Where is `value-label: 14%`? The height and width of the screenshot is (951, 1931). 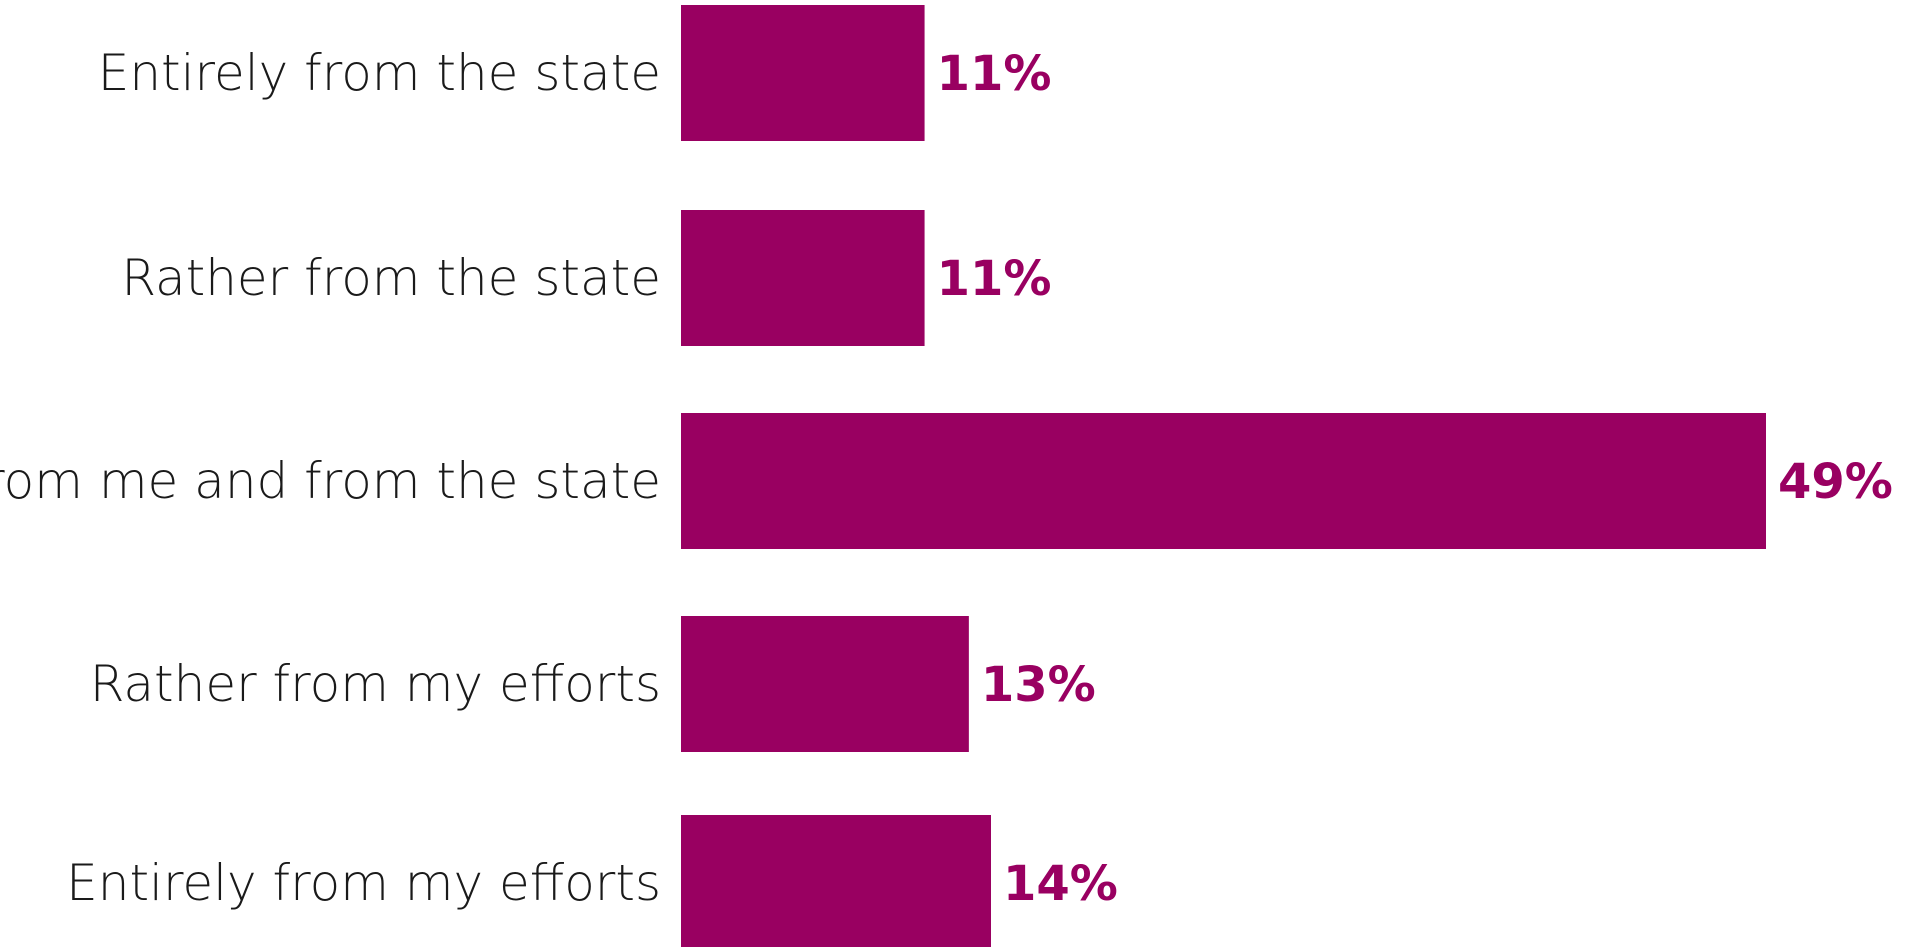 value-label: 14% is located at coordinates (1060, 884).